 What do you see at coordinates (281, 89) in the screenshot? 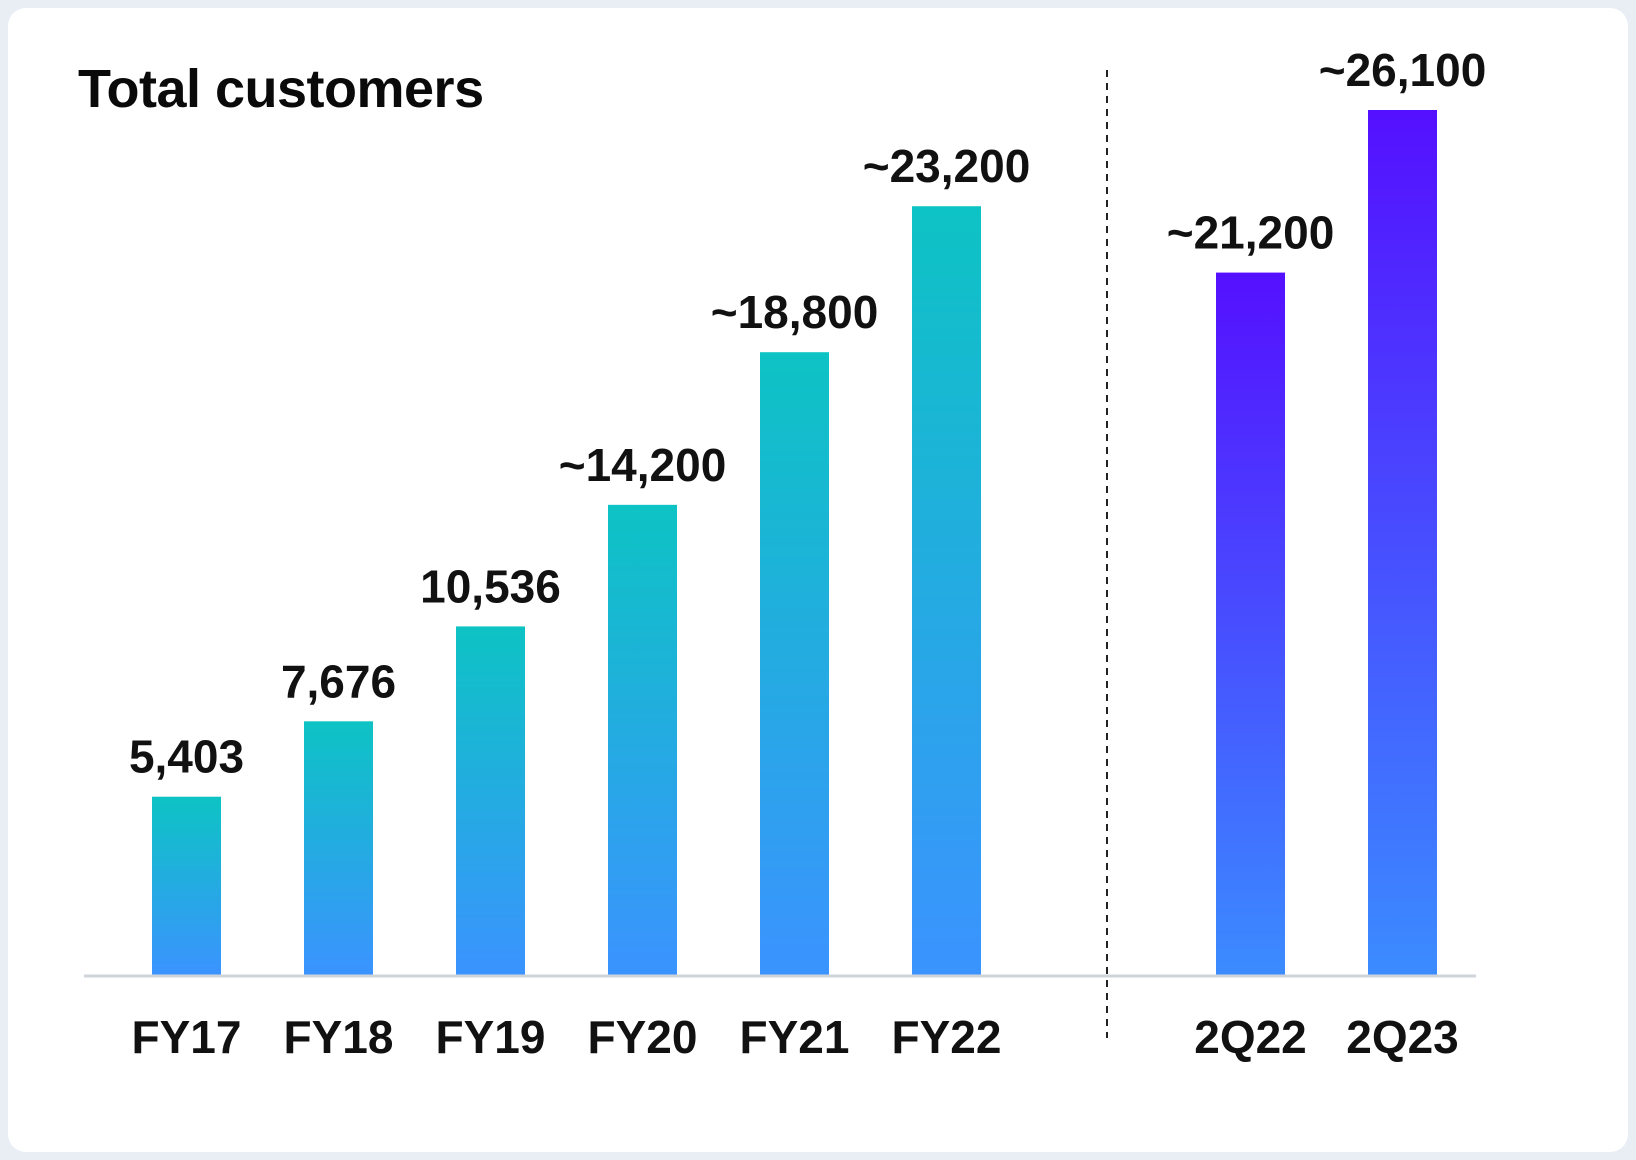
I see `chart-title: Total customers` at bounding box center [281, 89].